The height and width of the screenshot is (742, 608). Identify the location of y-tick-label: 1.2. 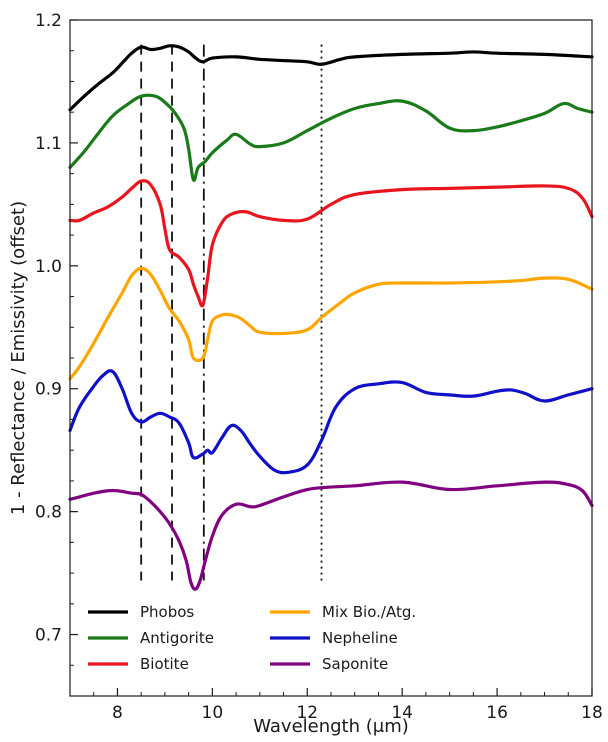
(48, 21).